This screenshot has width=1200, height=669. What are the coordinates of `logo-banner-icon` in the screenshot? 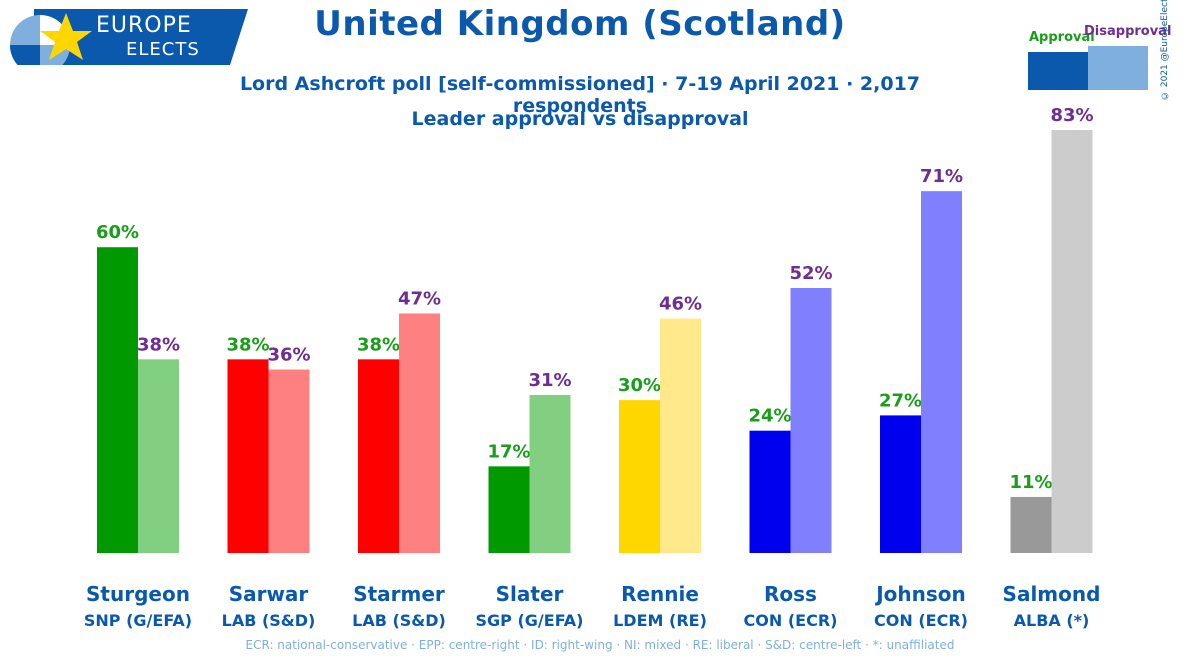 It's located at (129, 42).